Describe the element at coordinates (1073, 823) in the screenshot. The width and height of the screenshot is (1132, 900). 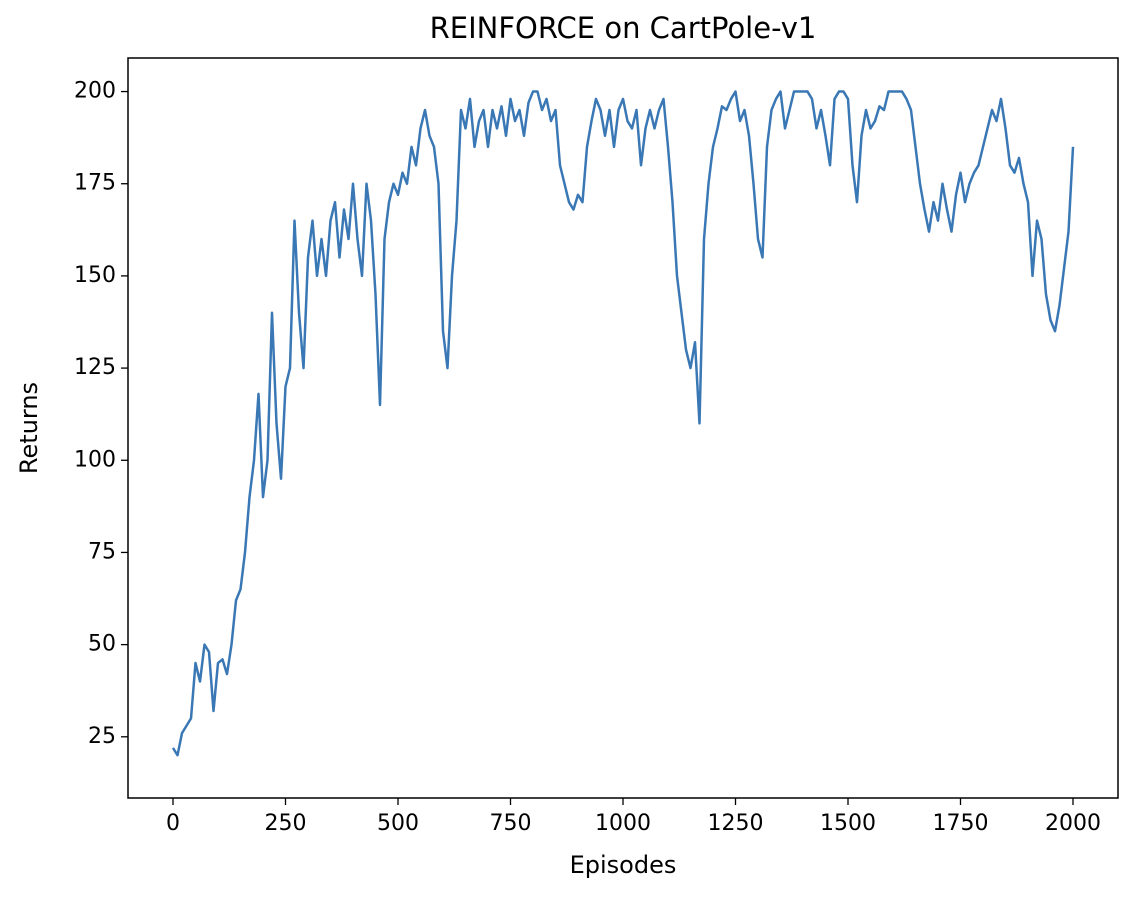
I see `x-tick-label: 2000` at that location.